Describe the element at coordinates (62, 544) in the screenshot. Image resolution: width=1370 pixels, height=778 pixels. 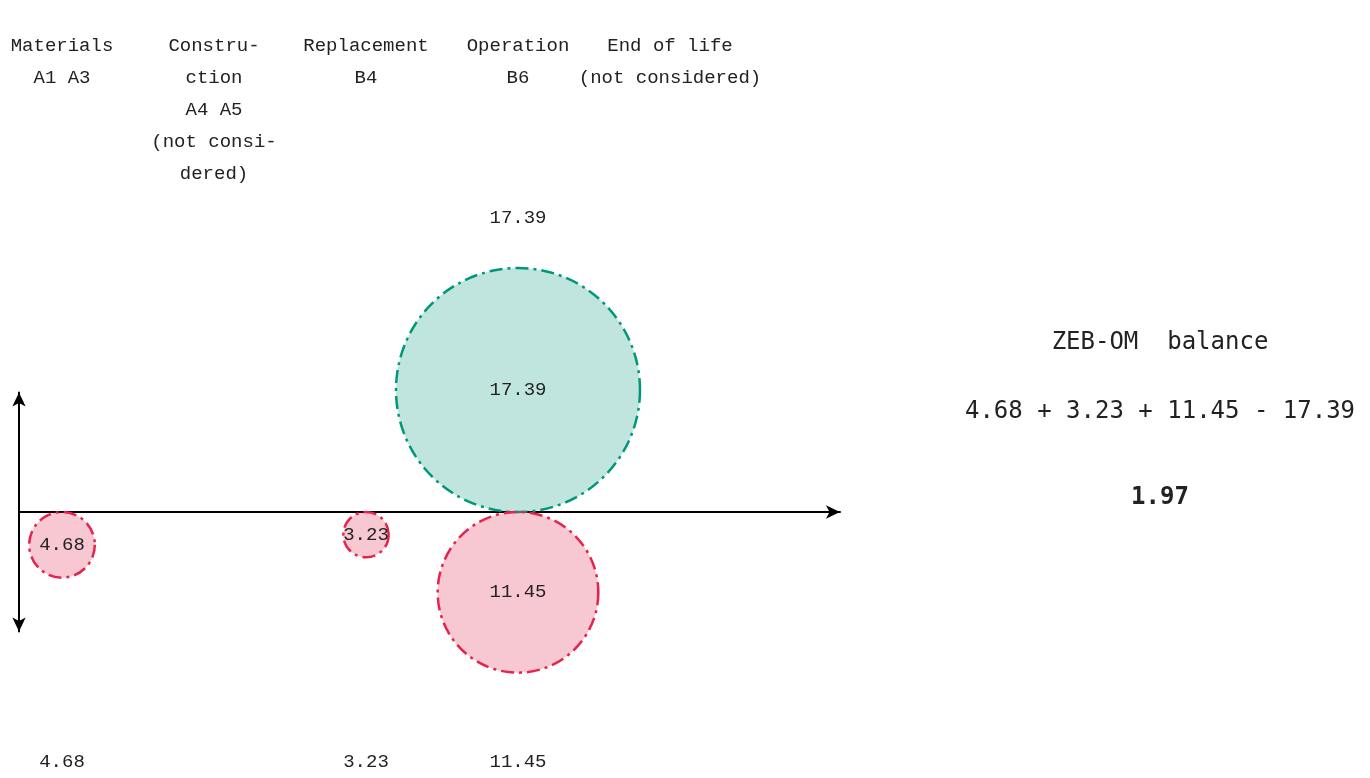
I see `data-label: 4.68` at that location.